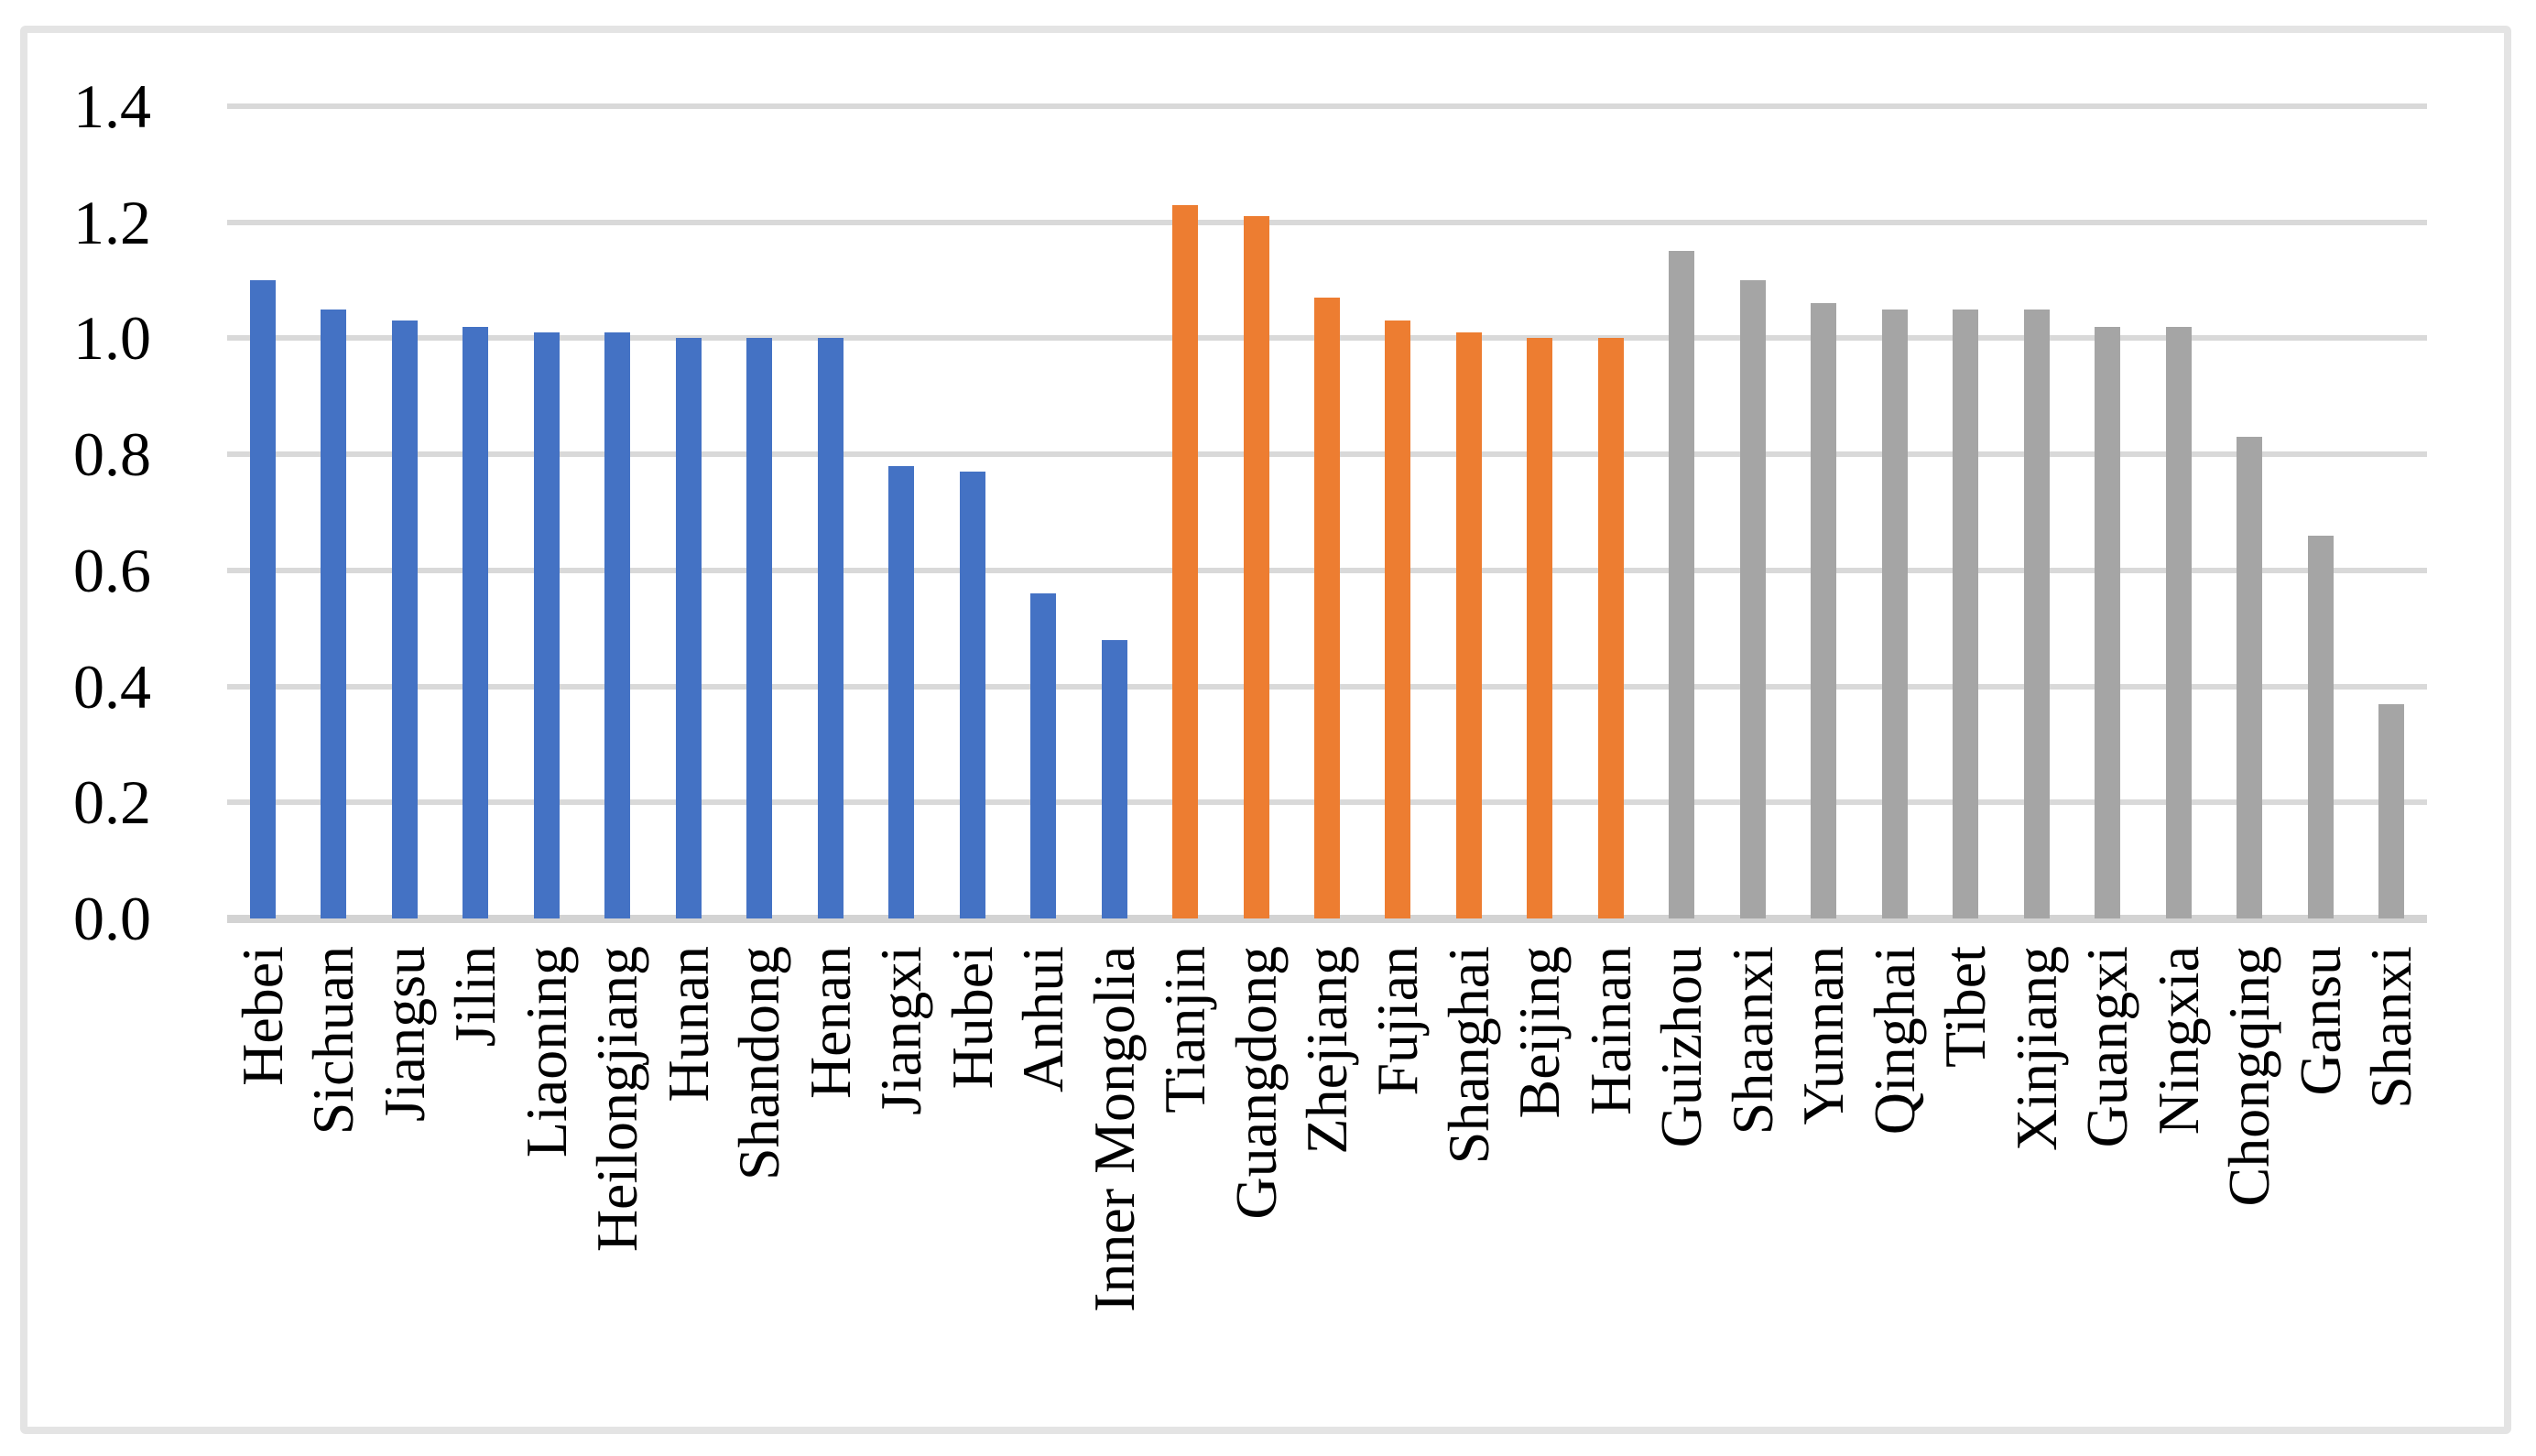 Image resolution: width=2536 pixels, height=1456 pixels. I want to click on bar-guizhou, so click(1681, 584).